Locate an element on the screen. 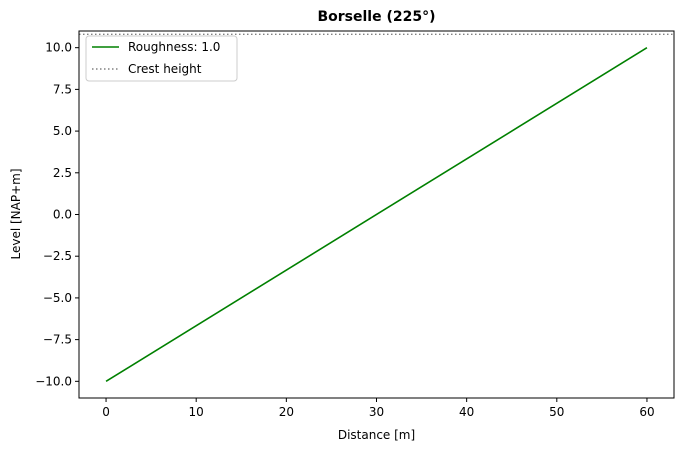 Image resolution: width=683 pixels, height=451 pixels. legend-frame is located at coordinates (161, 58).